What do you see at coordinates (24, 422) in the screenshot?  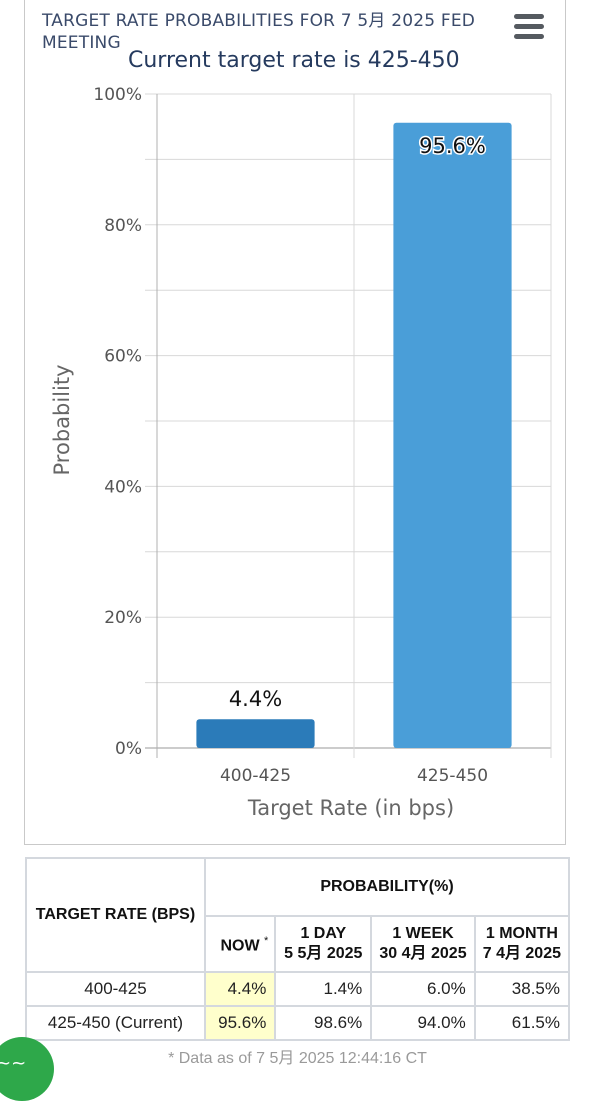 I see `chart-frame-left-border` at bounding box center [24, 422].